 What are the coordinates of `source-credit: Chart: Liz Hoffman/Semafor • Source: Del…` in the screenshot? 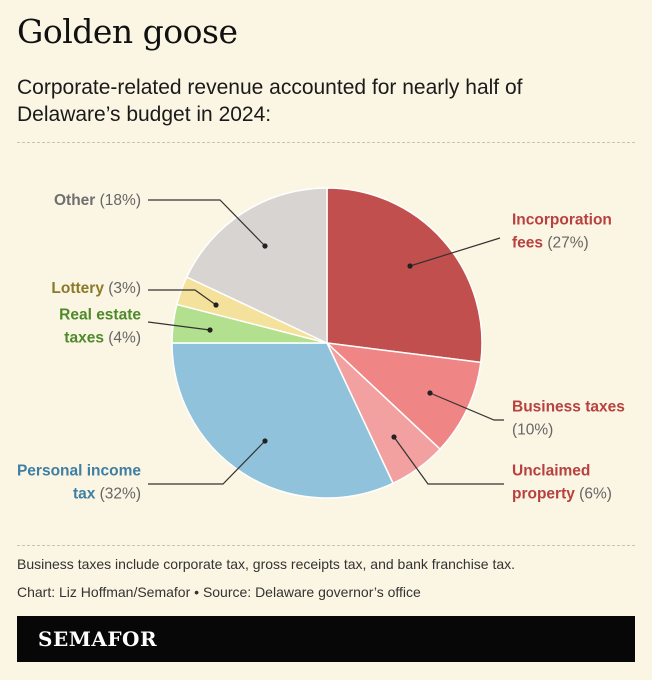 It's located at (219, 592).